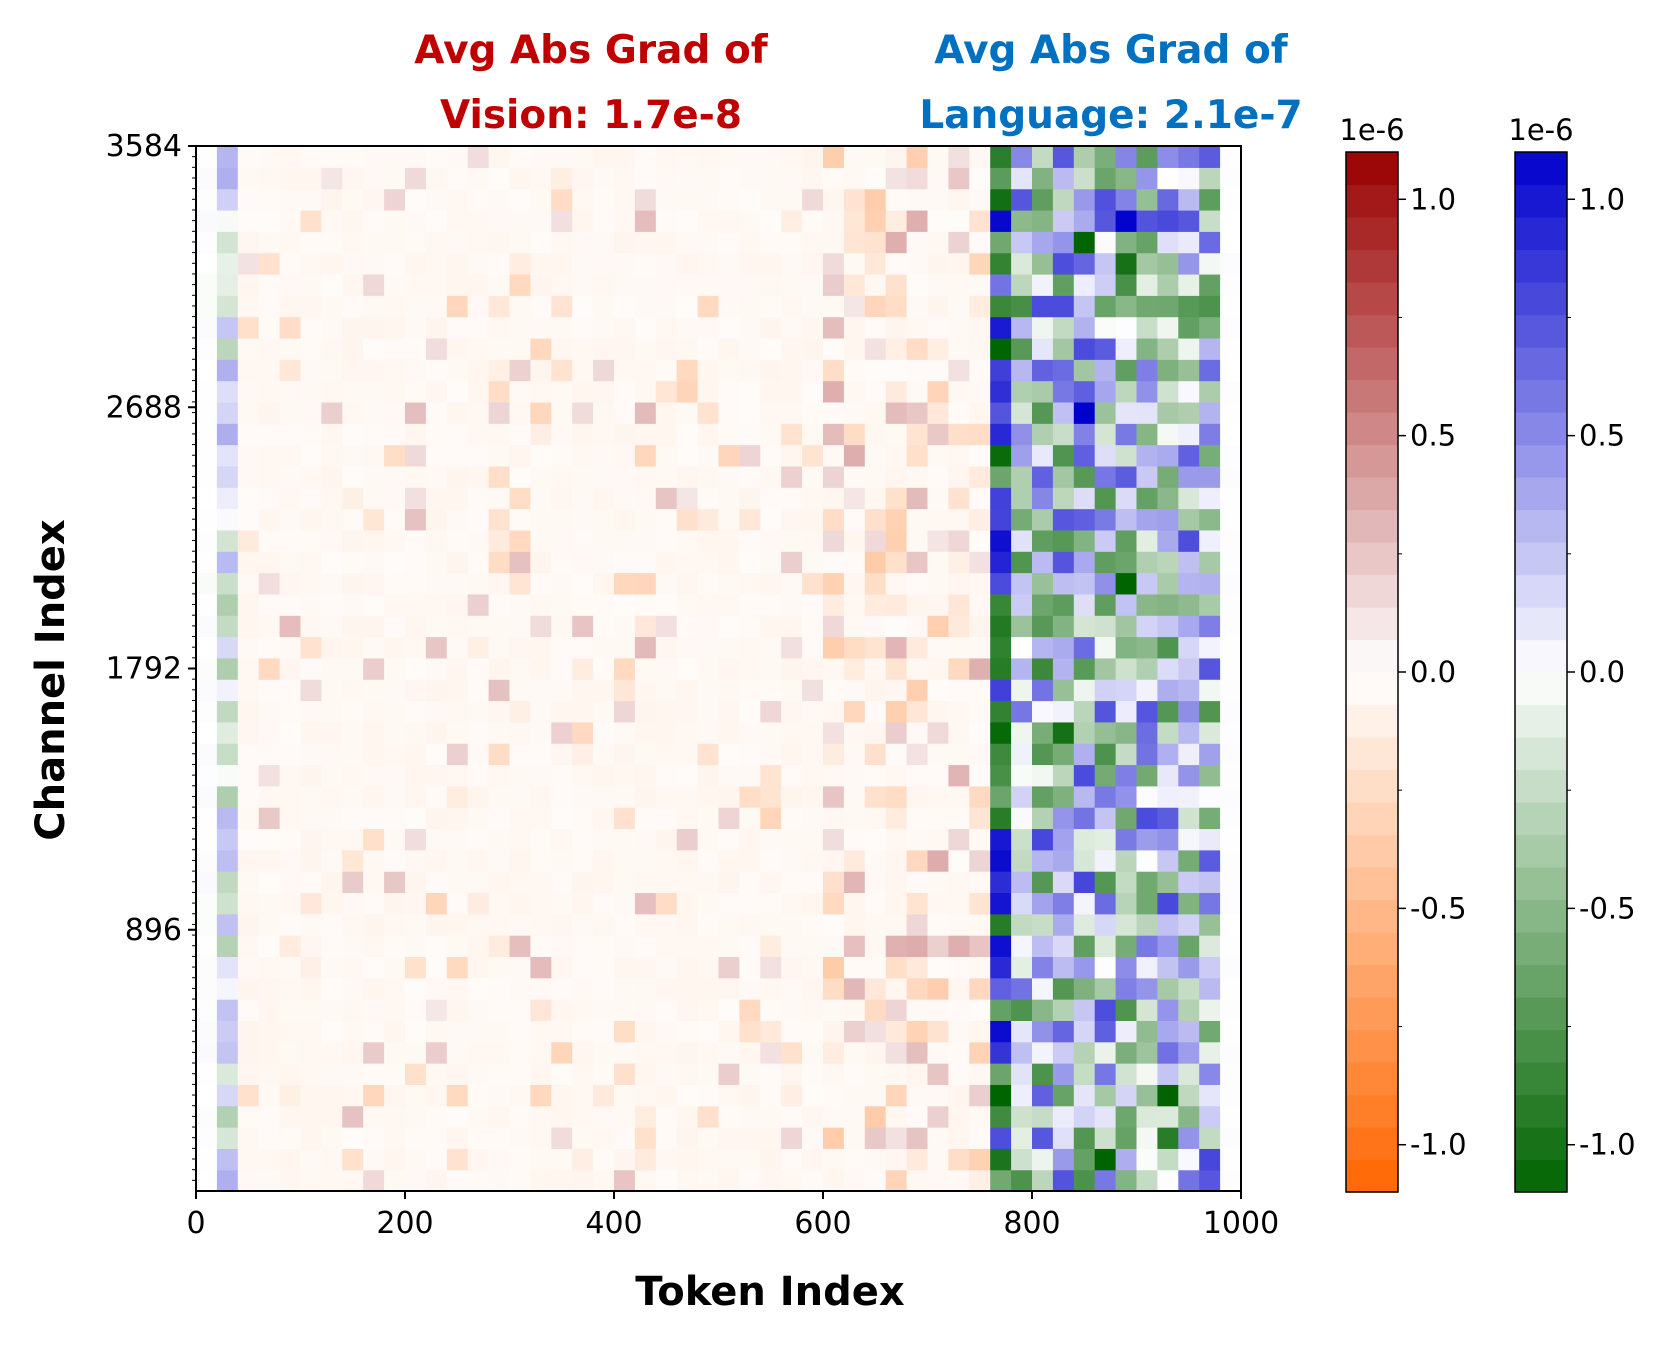 This screenshot has height=1350, width=1661. I want to click on colorbar-segment, so click(1541, 656).